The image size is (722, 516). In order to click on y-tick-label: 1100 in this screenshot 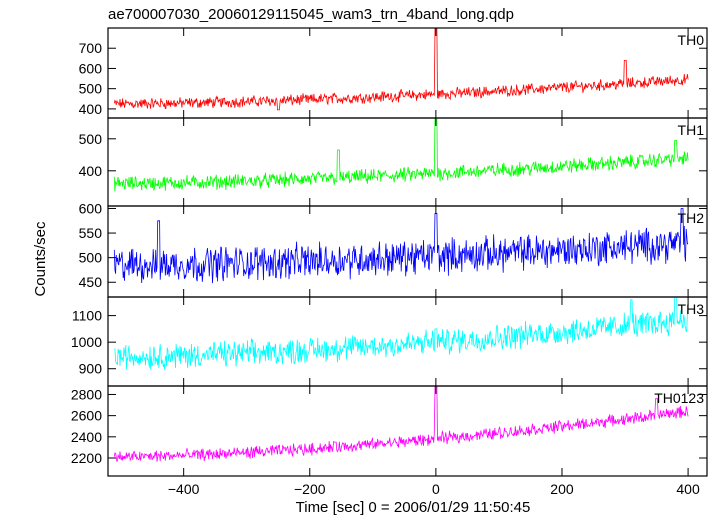, I will do `click(87, 316)`.